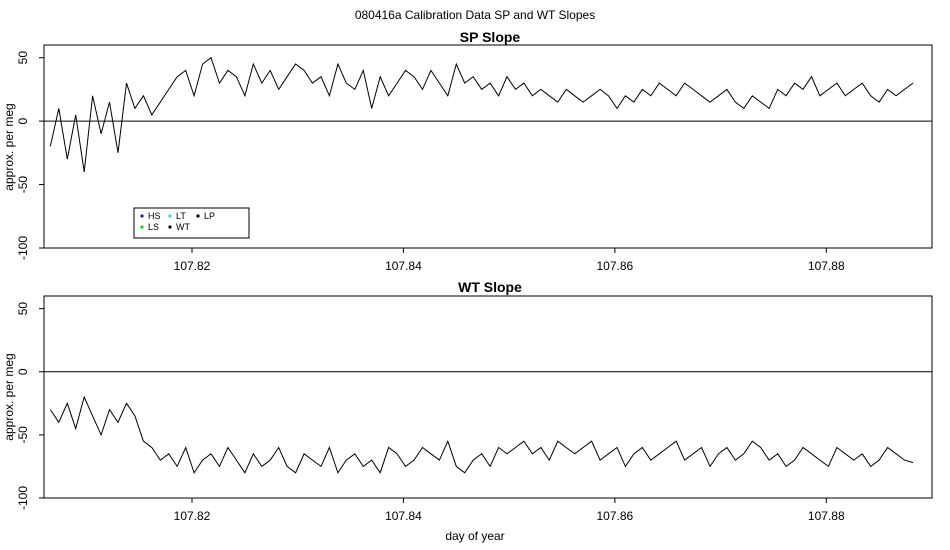 This screenshot has height=550, width=950. I want to click on legend-label-lt: LT, so click(181, 216).